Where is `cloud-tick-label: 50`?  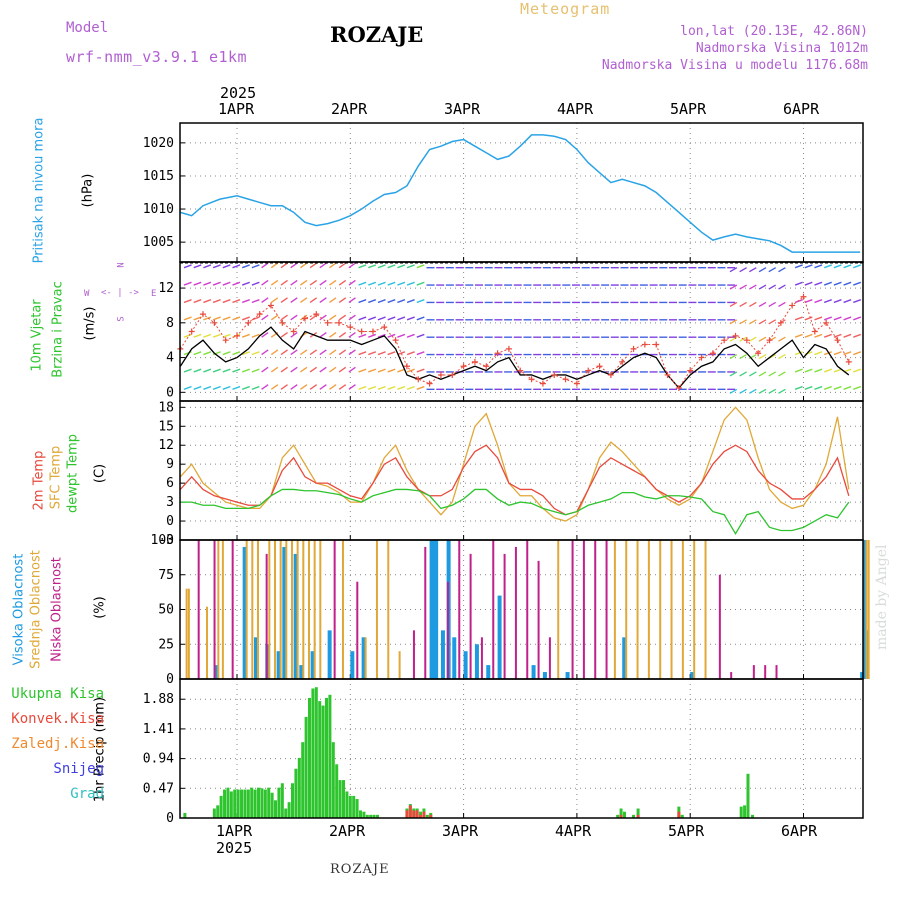 cloud-tick-label: 50 is located at coordinates (166, 610).